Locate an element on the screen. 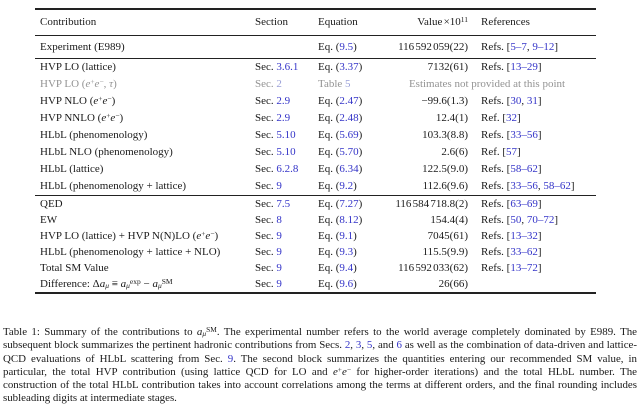 This screenshot has width=640, height=416. link: 13–32 is located at coordinates (524, 236).